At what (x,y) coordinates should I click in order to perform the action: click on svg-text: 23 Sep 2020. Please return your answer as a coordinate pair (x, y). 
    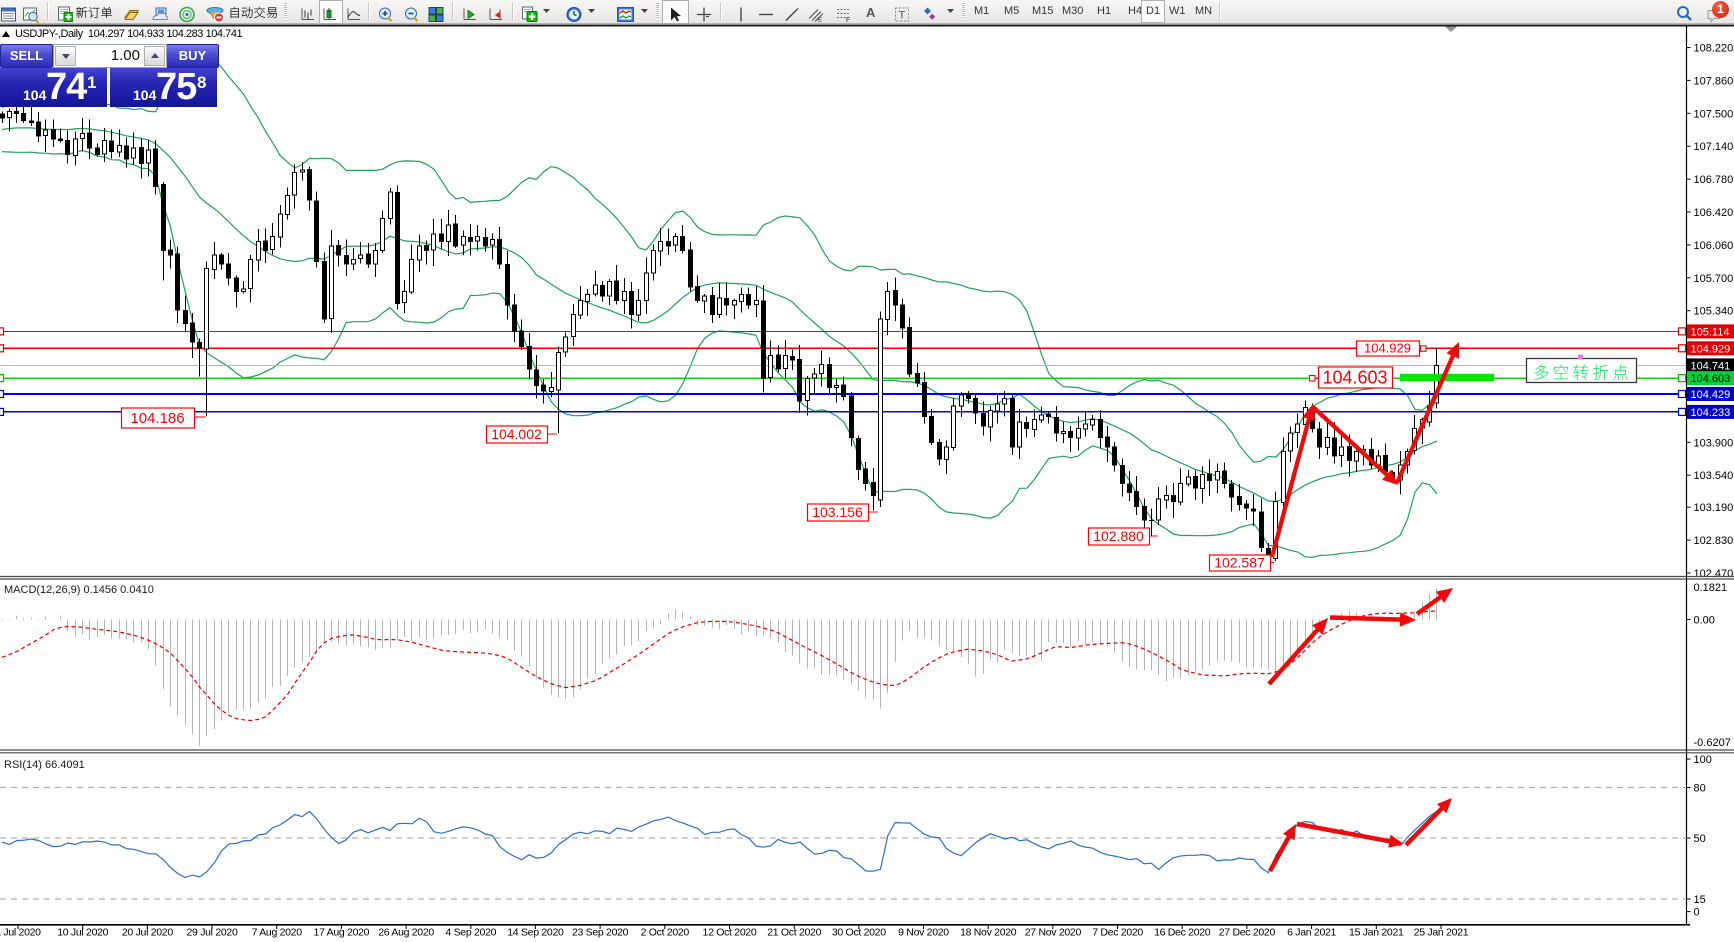
    Looking at the image, I should click on (600, 933).